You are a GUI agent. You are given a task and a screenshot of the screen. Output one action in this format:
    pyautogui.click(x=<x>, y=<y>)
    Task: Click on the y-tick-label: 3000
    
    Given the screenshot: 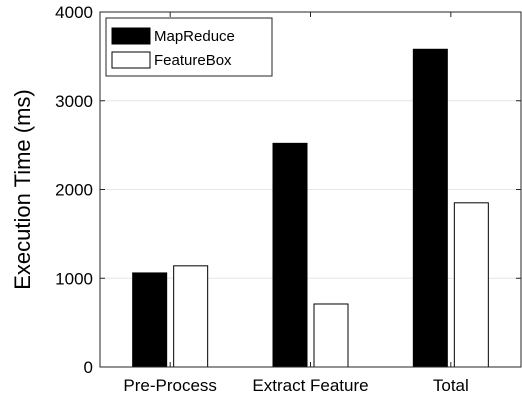 What is the action you would take?
    pyautogui.click(x=74, y=101)
    